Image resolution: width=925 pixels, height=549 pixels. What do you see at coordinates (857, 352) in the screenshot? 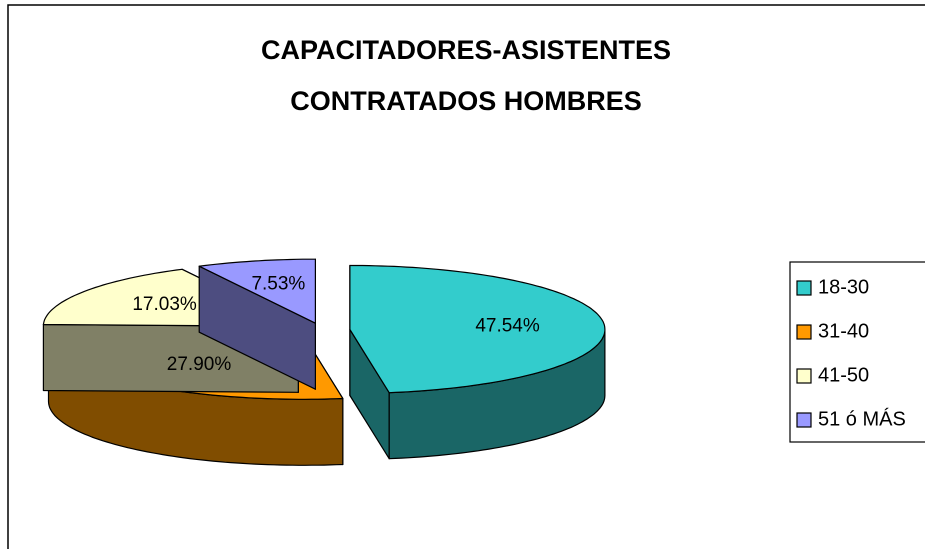
I see `legend-box` at bounding box center [857, 352].